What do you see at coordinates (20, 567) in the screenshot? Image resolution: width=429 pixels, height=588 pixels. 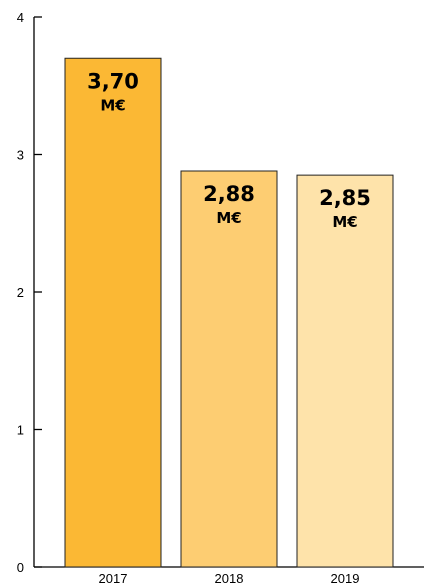 I see `y-tick-label: 0` at bounding box center [20, 567].